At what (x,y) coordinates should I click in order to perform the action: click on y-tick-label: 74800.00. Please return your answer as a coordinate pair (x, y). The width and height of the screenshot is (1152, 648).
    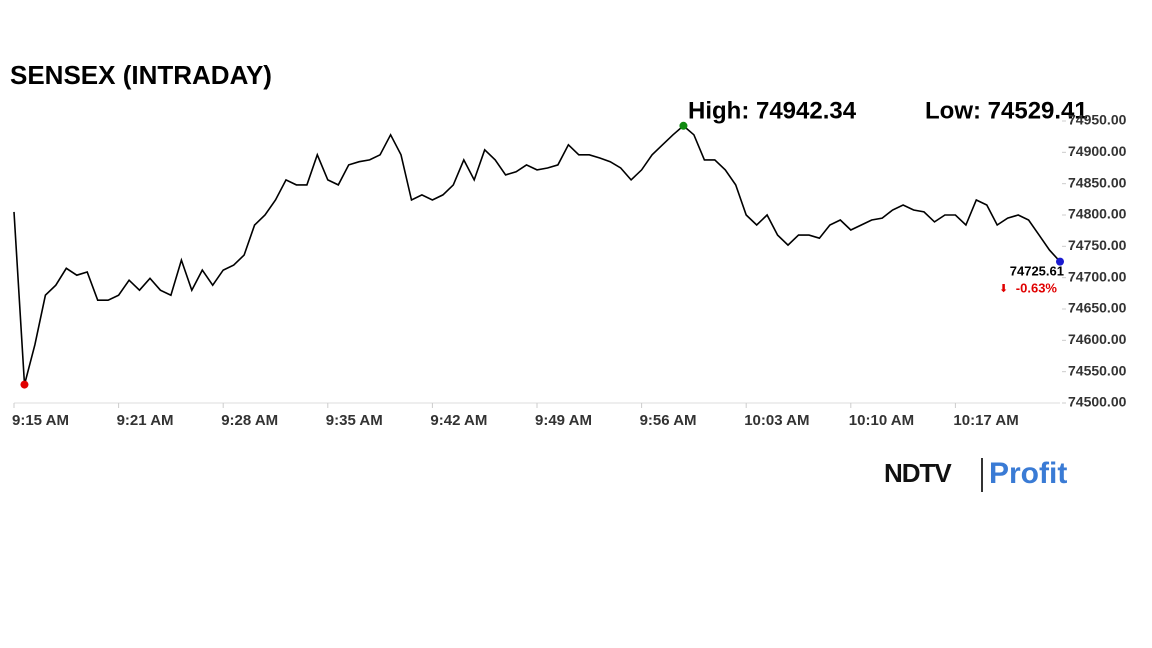
    Looking at the image, I should click on (1097, 214).